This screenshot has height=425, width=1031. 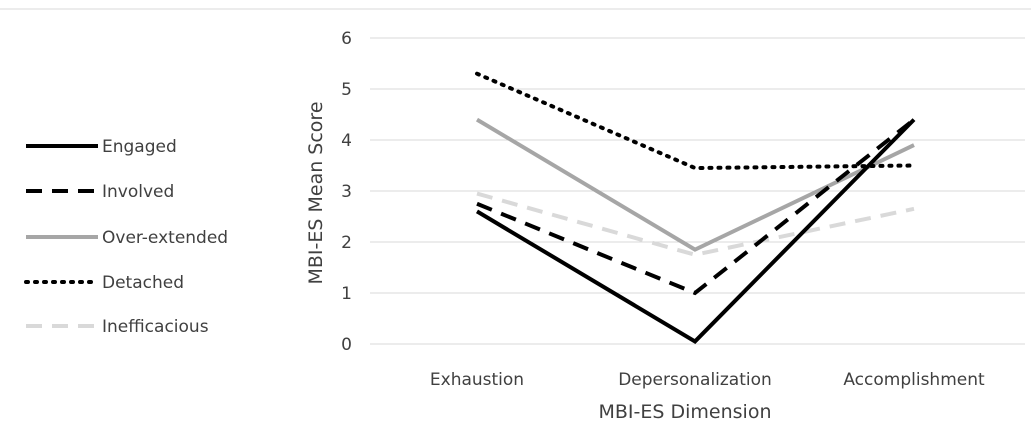 What do you see at coordinates (346, 294) in the screenshot?
I see `y-tick-label: 1` at bounding box center [346, 294].